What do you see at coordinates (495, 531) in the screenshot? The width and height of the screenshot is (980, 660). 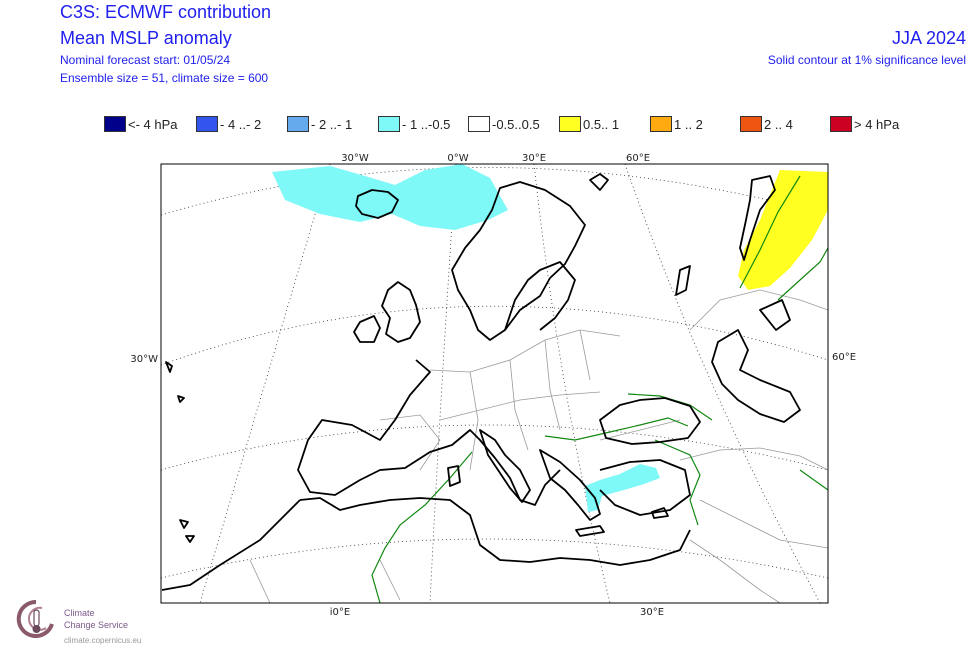 I see `north-africa-coast` at bounding box center [495, 531].